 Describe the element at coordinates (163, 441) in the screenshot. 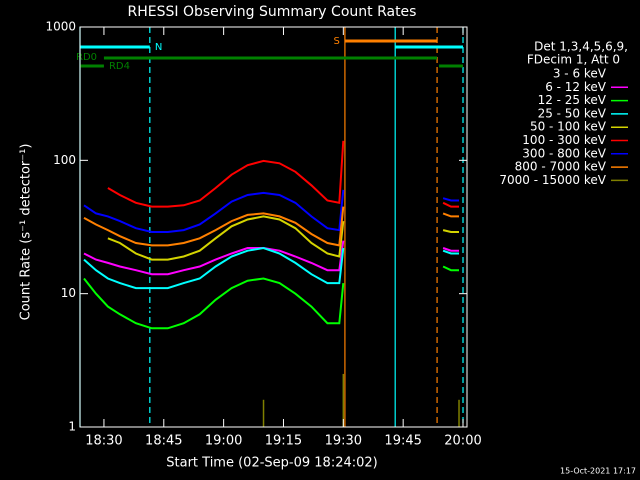

I see `x-tick-label: 18:45` at that location.